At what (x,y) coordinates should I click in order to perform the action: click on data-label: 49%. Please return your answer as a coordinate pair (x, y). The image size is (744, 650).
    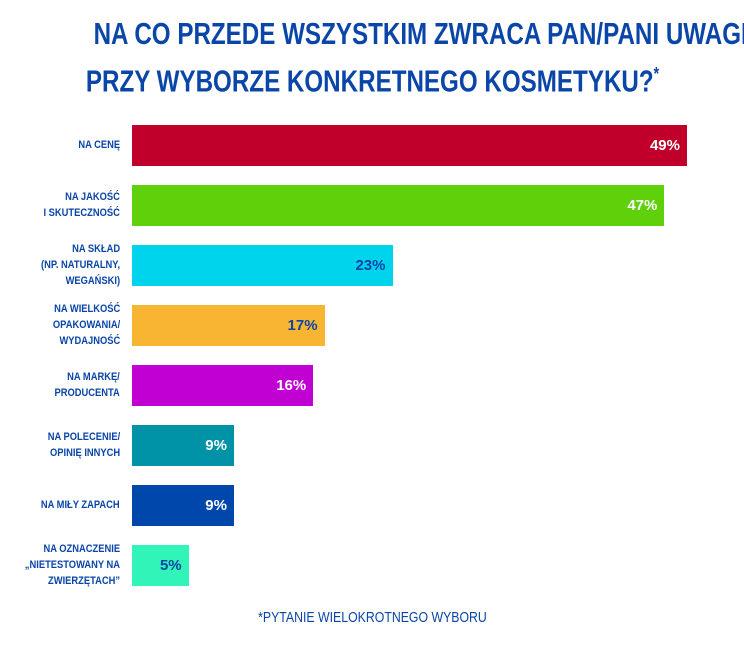
    Looking at the image, I should click on (664, 145).